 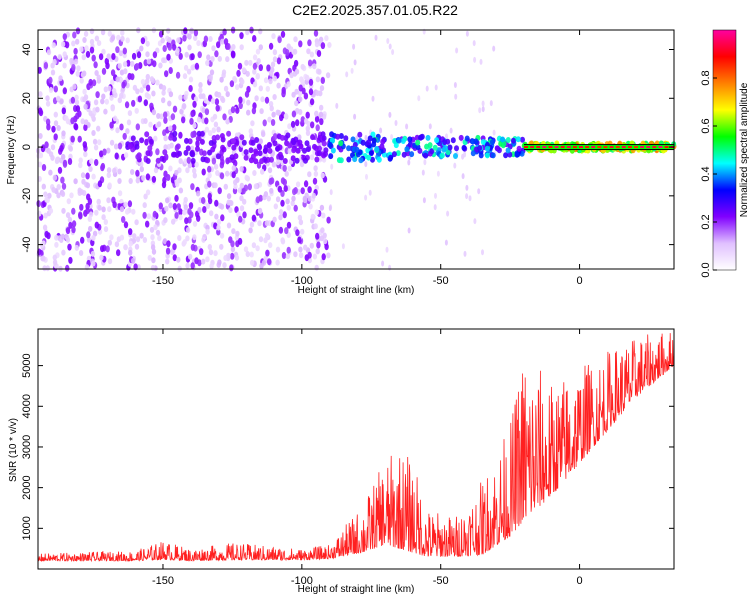 What do you see at coordinates (706, 221) in the screenshot?
I see `colorbar-tick-label: 0.2` at bounding box center [706, 221].